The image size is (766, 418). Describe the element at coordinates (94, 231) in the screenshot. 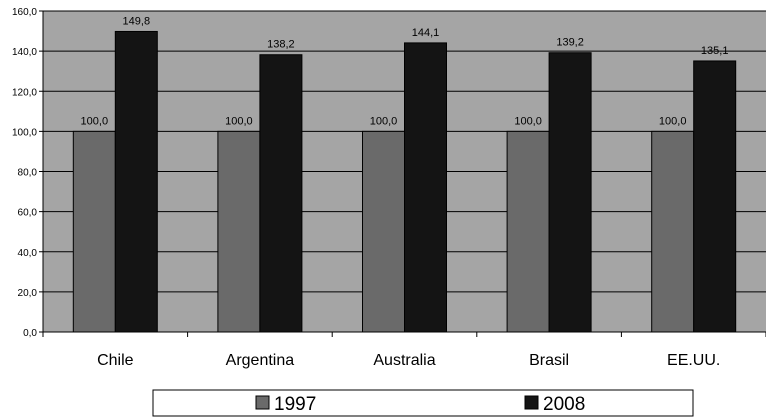

I see `bar-chile-1997` at that location.